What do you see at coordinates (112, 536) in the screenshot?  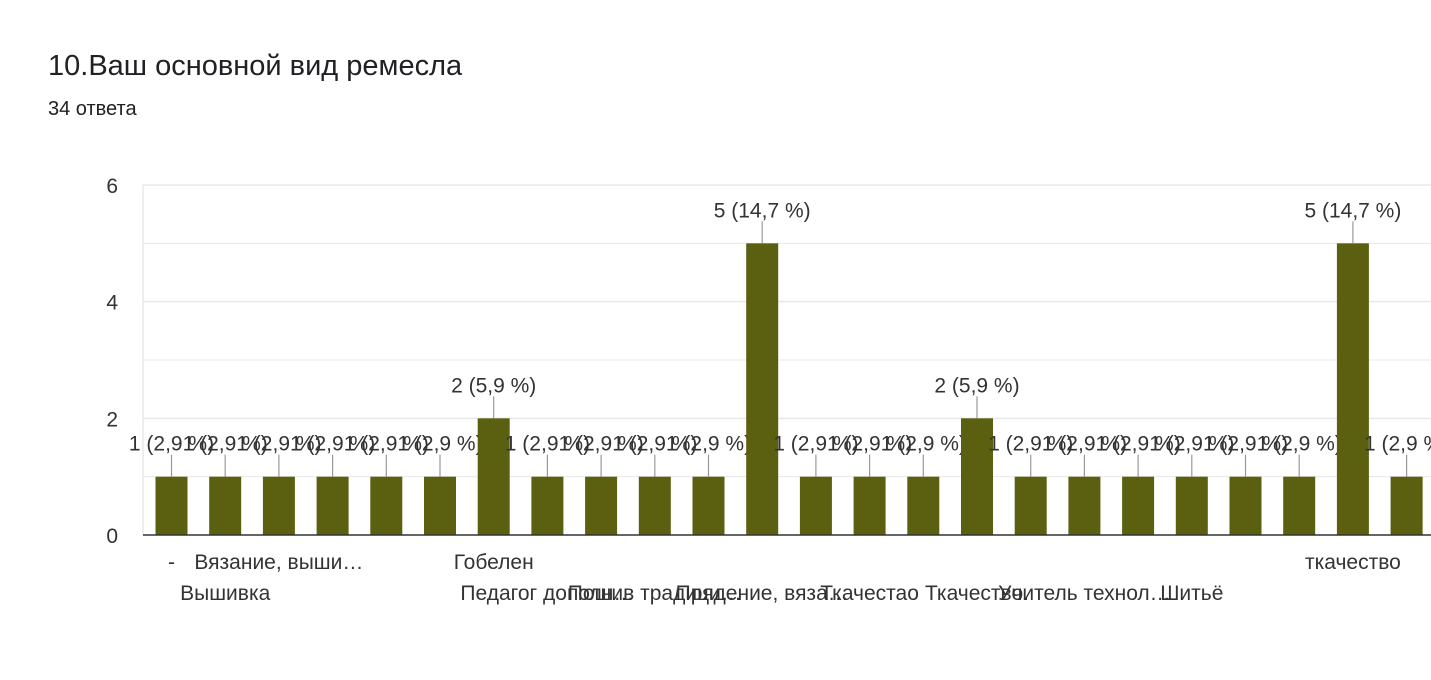 I see `y-tick-label: 0` at bounding box center [112, 536].